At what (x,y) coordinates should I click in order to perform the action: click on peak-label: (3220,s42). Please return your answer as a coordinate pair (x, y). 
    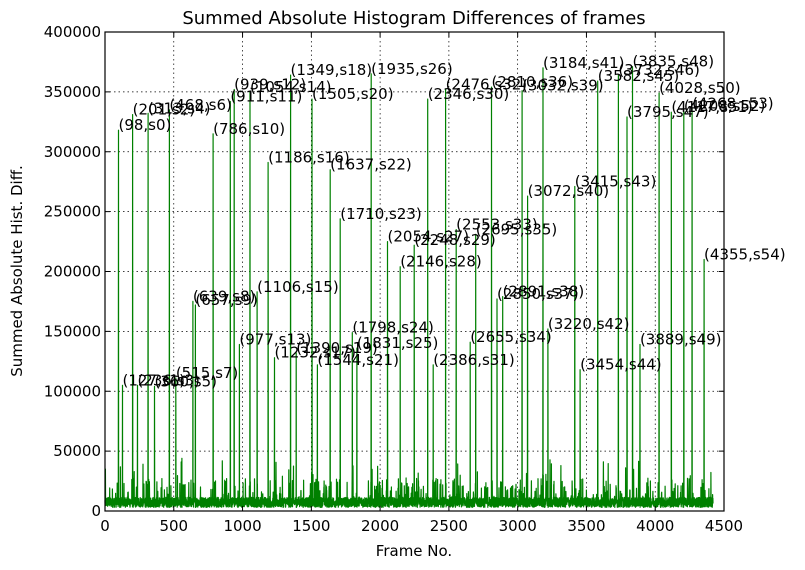
    Looking at the image, I should click on (589, 324).